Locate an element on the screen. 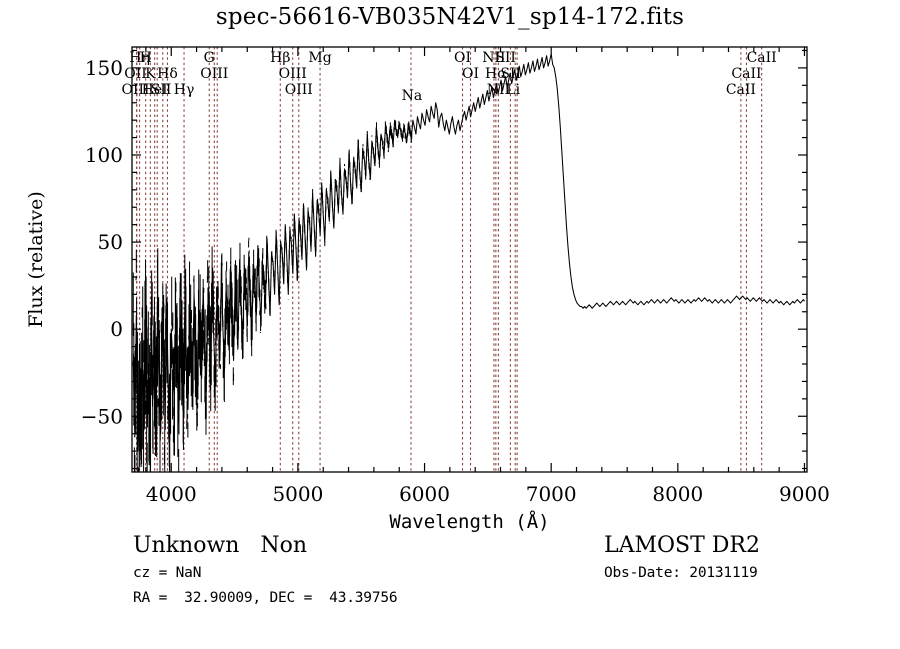 Image resolution: width=900 pixels, height=649 pixels. y-tick-label: 100 is located at coordinates (104, 155).